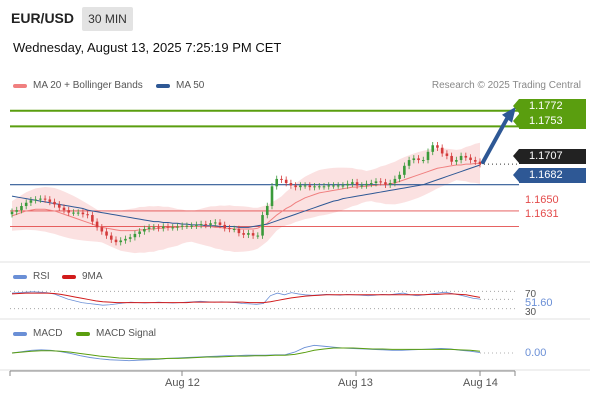 Image resolution: width=590 pixels, height=400 pixels. Describe the element at coordinates (182, 383) in the screenshot. I see `x-tick-label: Aug 12` at that location.